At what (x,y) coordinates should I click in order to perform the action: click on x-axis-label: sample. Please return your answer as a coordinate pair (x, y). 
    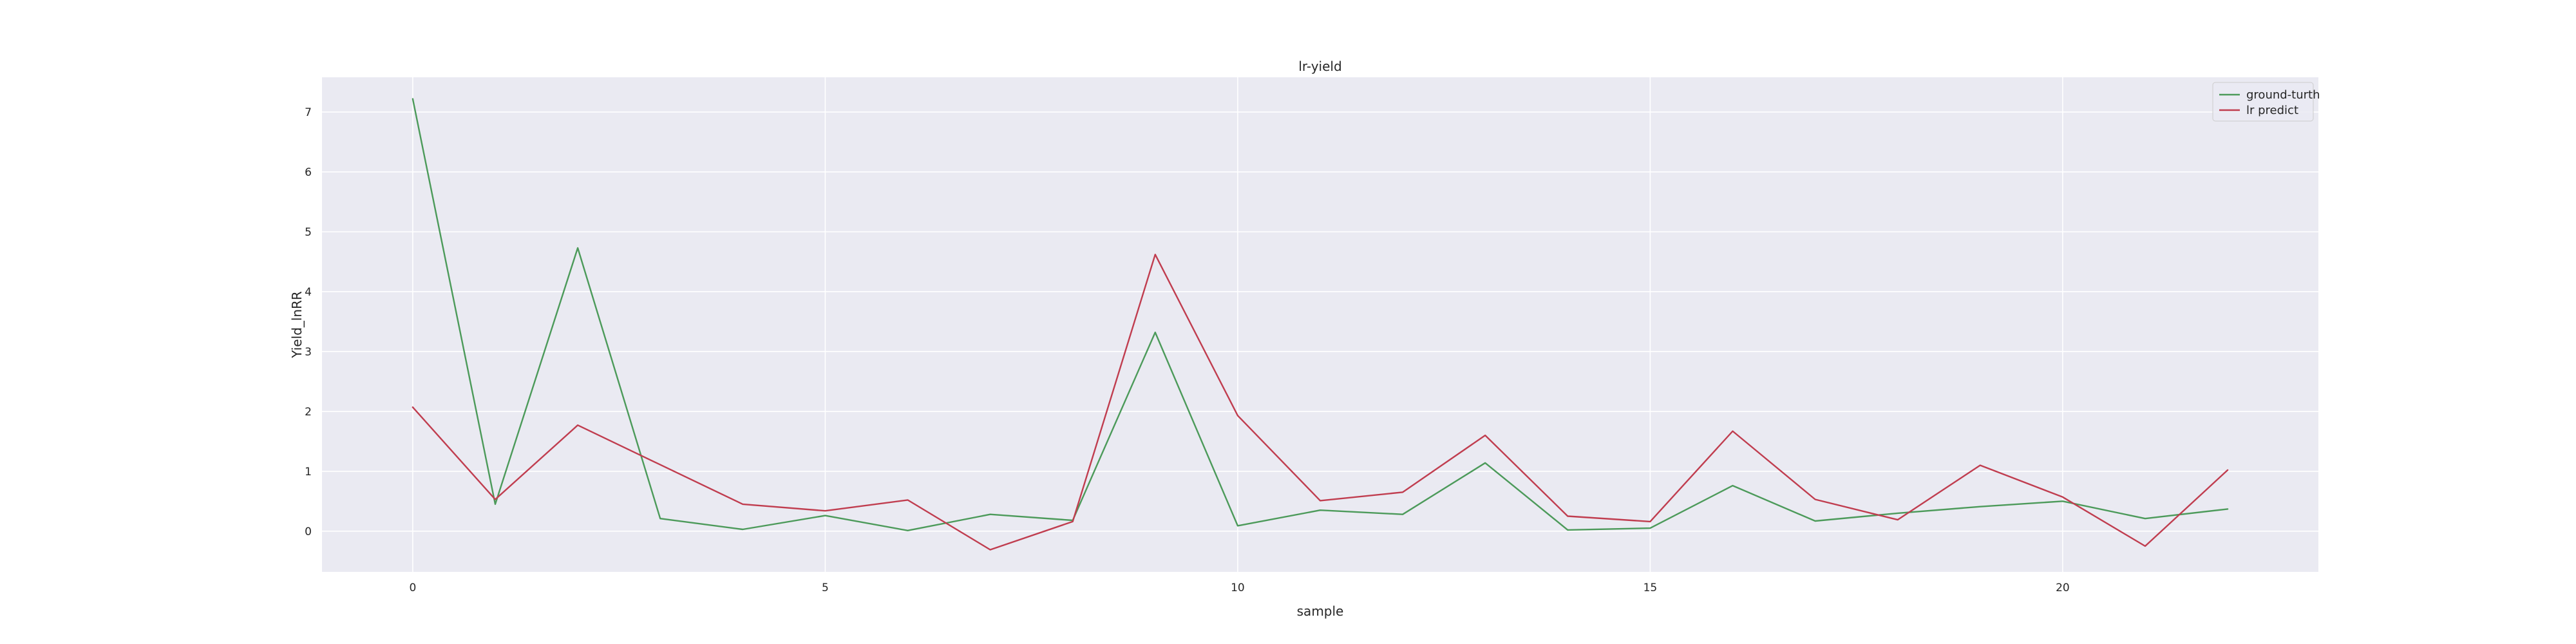
    Looking at the image, I should click on (1320, 611).